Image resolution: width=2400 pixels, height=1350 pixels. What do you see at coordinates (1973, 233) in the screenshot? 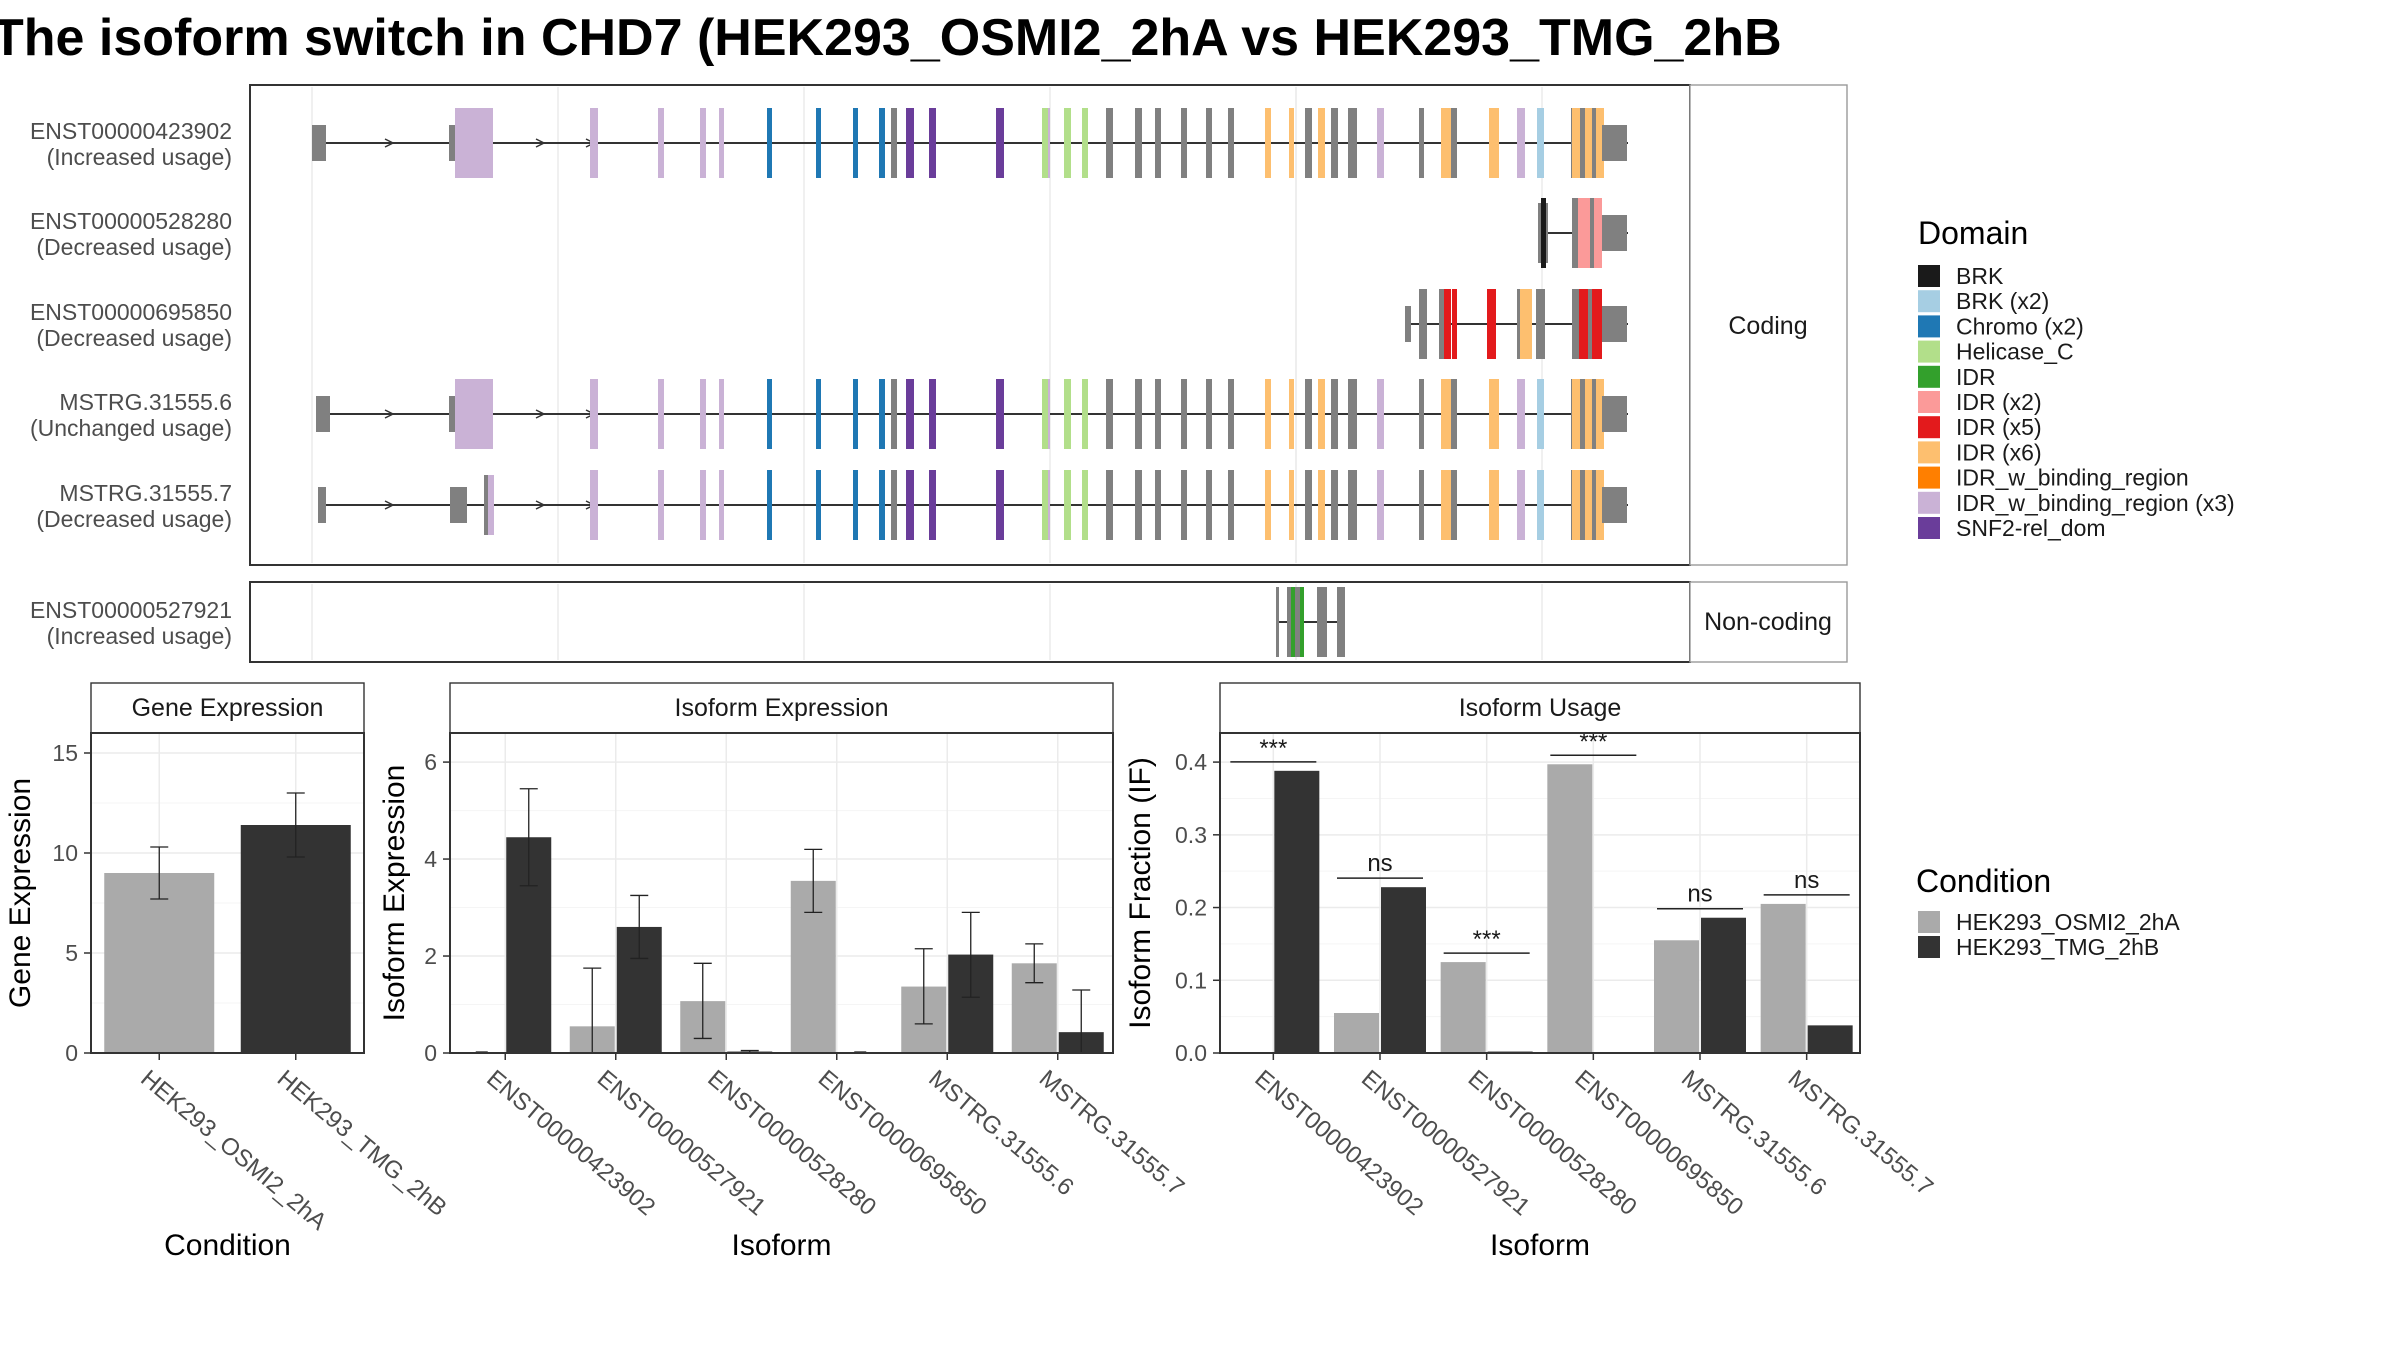
I see `legend-domain-title: Domain` at bounding box center [1973, 233].